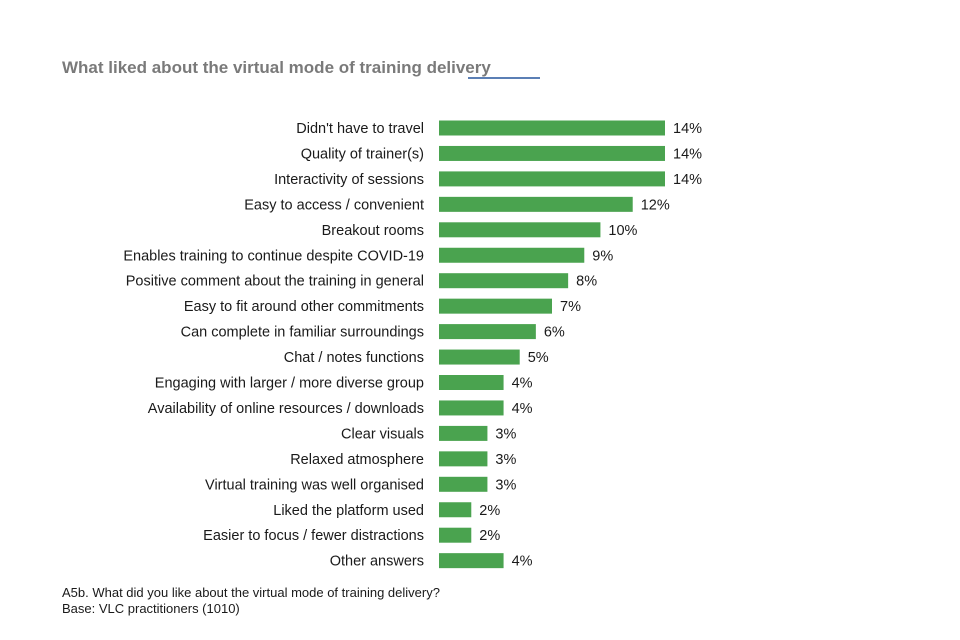  I want to click on category-label: Virtual training was well organised, so click(314, 485).